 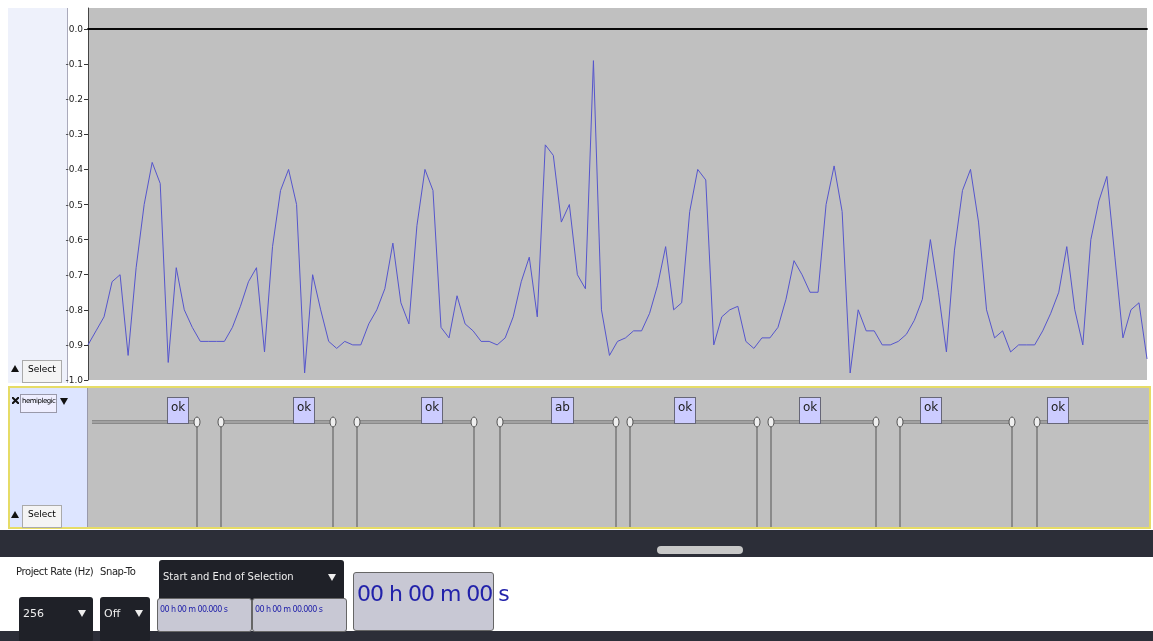 I want to click on y-tick-label: -0.1, so click(x=74, y=64).